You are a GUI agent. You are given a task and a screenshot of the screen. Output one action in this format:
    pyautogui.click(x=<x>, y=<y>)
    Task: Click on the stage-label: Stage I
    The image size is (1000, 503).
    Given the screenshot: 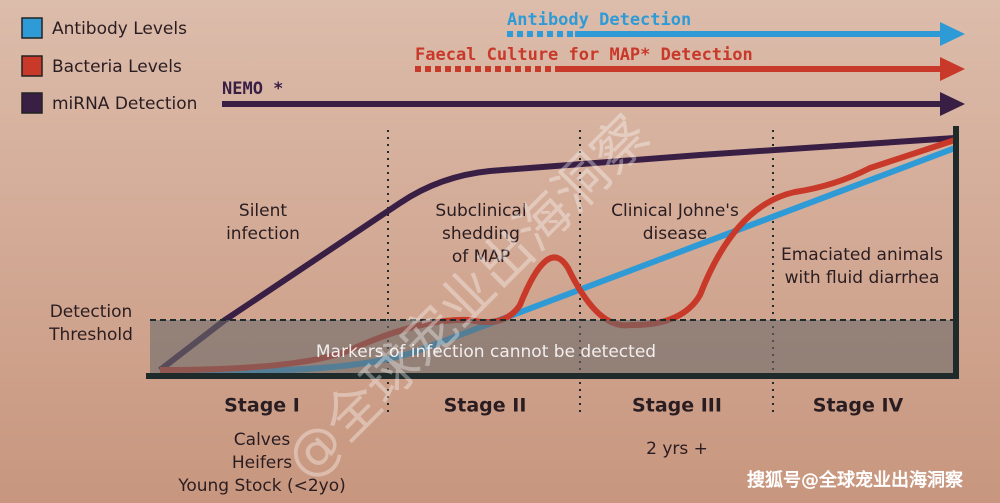 What is the action you would take?
    pyautogui.click(x=262, y=406)
    